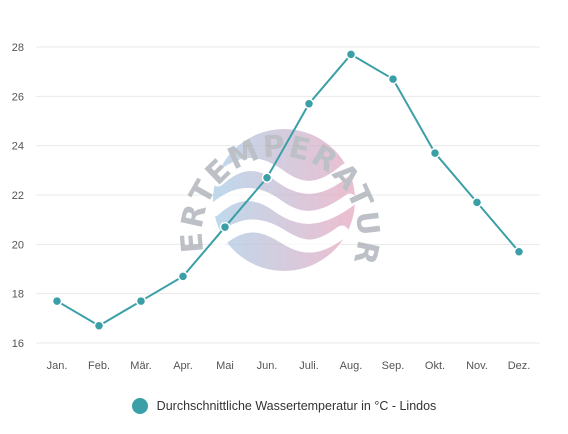  I want to click on legend-marker, so click(139, 406).